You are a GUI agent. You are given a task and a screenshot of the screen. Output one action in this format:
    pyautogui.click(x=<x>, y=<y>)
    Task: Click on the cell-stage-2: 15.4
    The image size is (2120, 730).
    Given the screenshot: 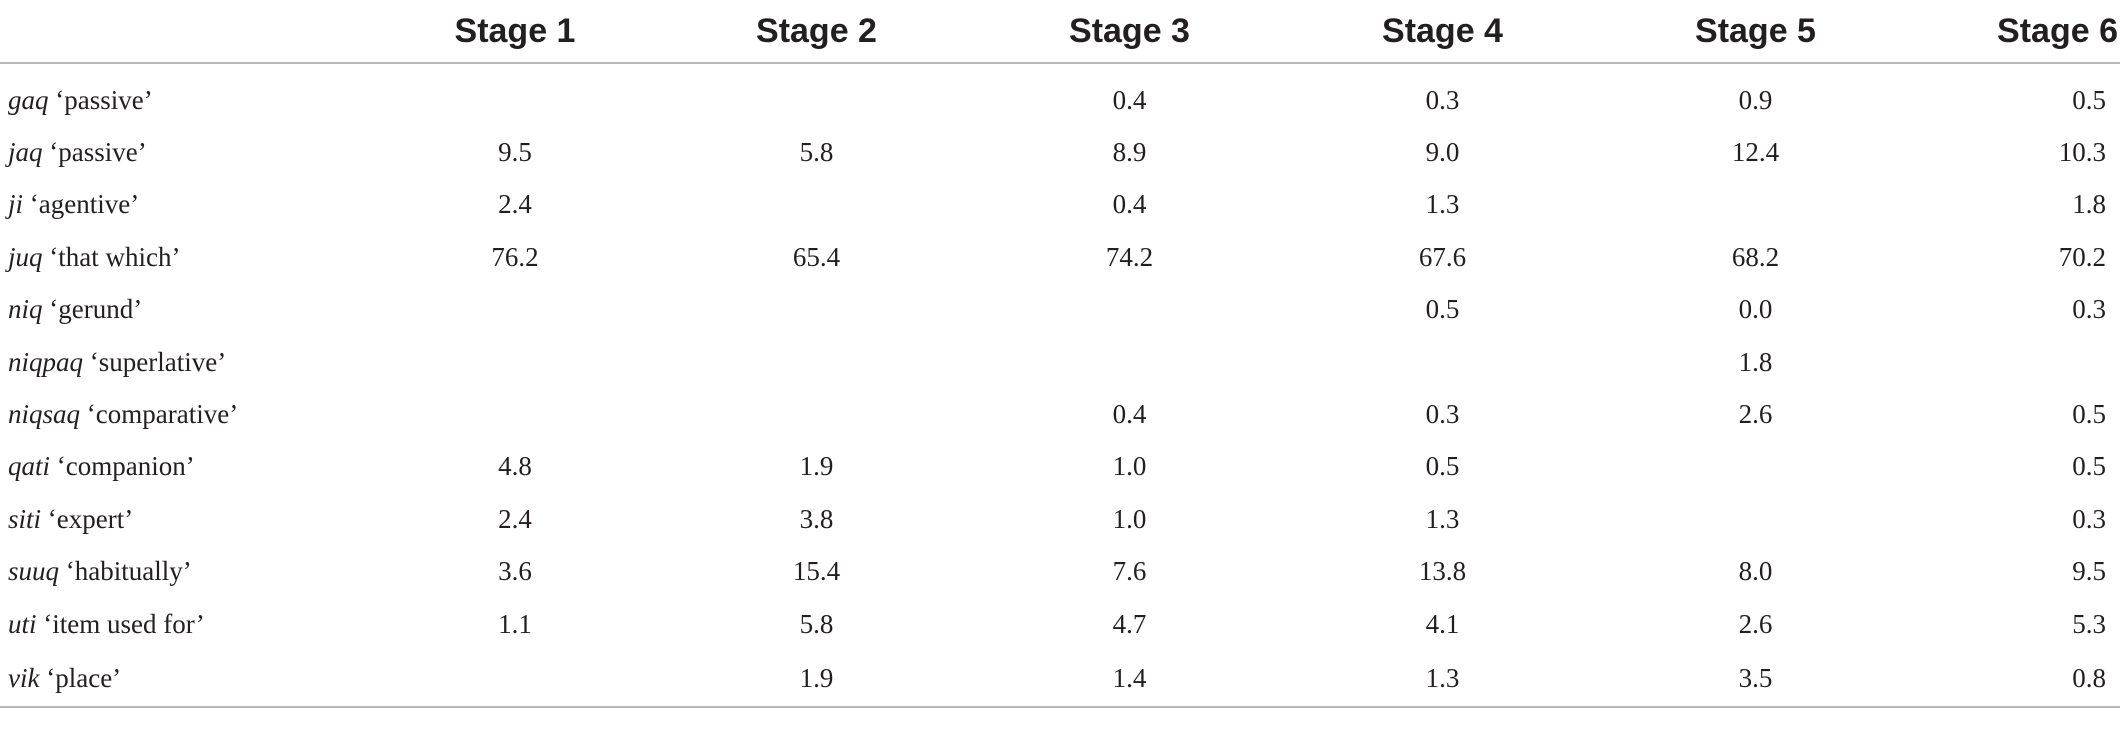 What is the action you would take?
    pyautogui.click(x=816, y=571)
    